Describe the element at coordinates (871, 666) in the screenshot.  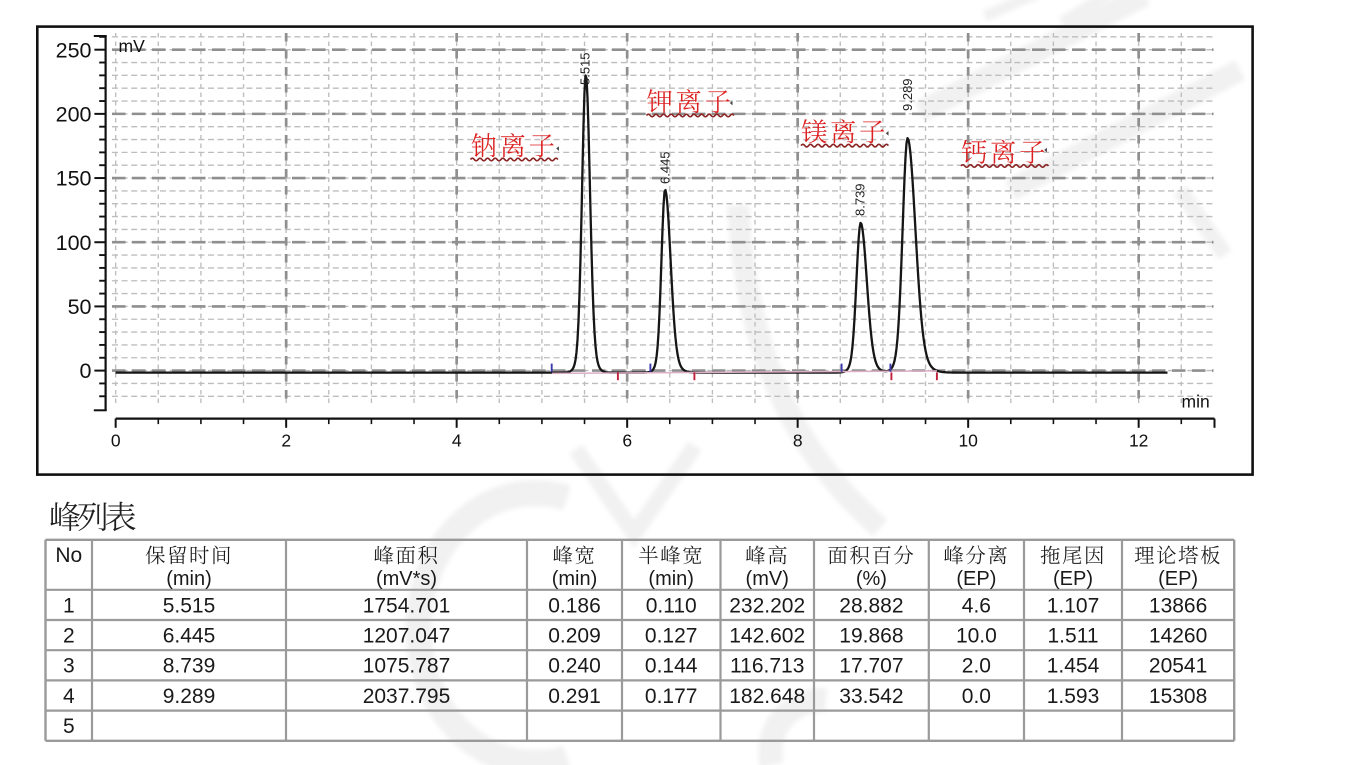
I see `svg-text: 17.707` at that location.